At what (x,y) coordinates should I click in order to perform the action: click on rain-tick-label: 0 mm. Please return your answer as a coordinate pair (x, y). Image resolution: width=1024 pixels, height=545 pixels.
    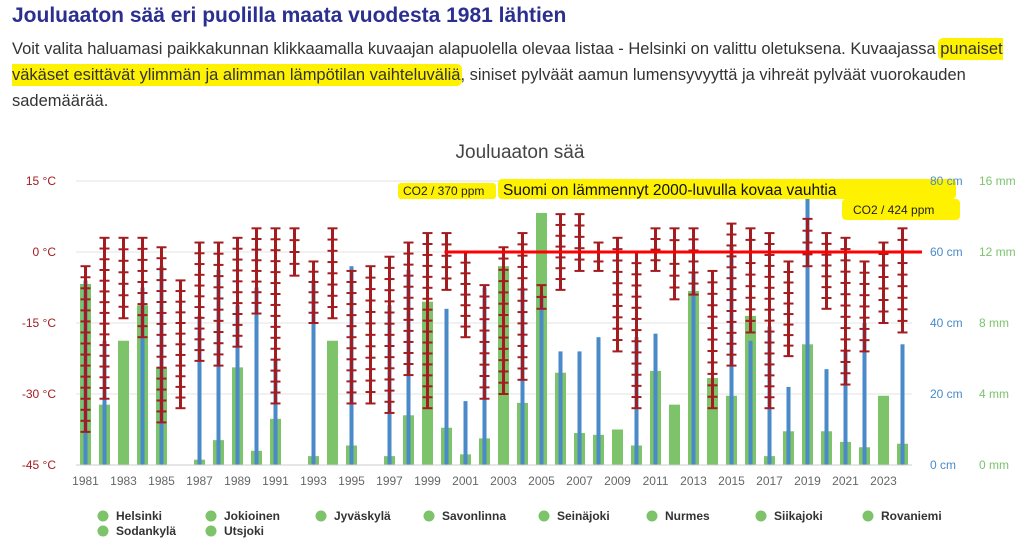
    Looking at the image, I should click on (994, 465).